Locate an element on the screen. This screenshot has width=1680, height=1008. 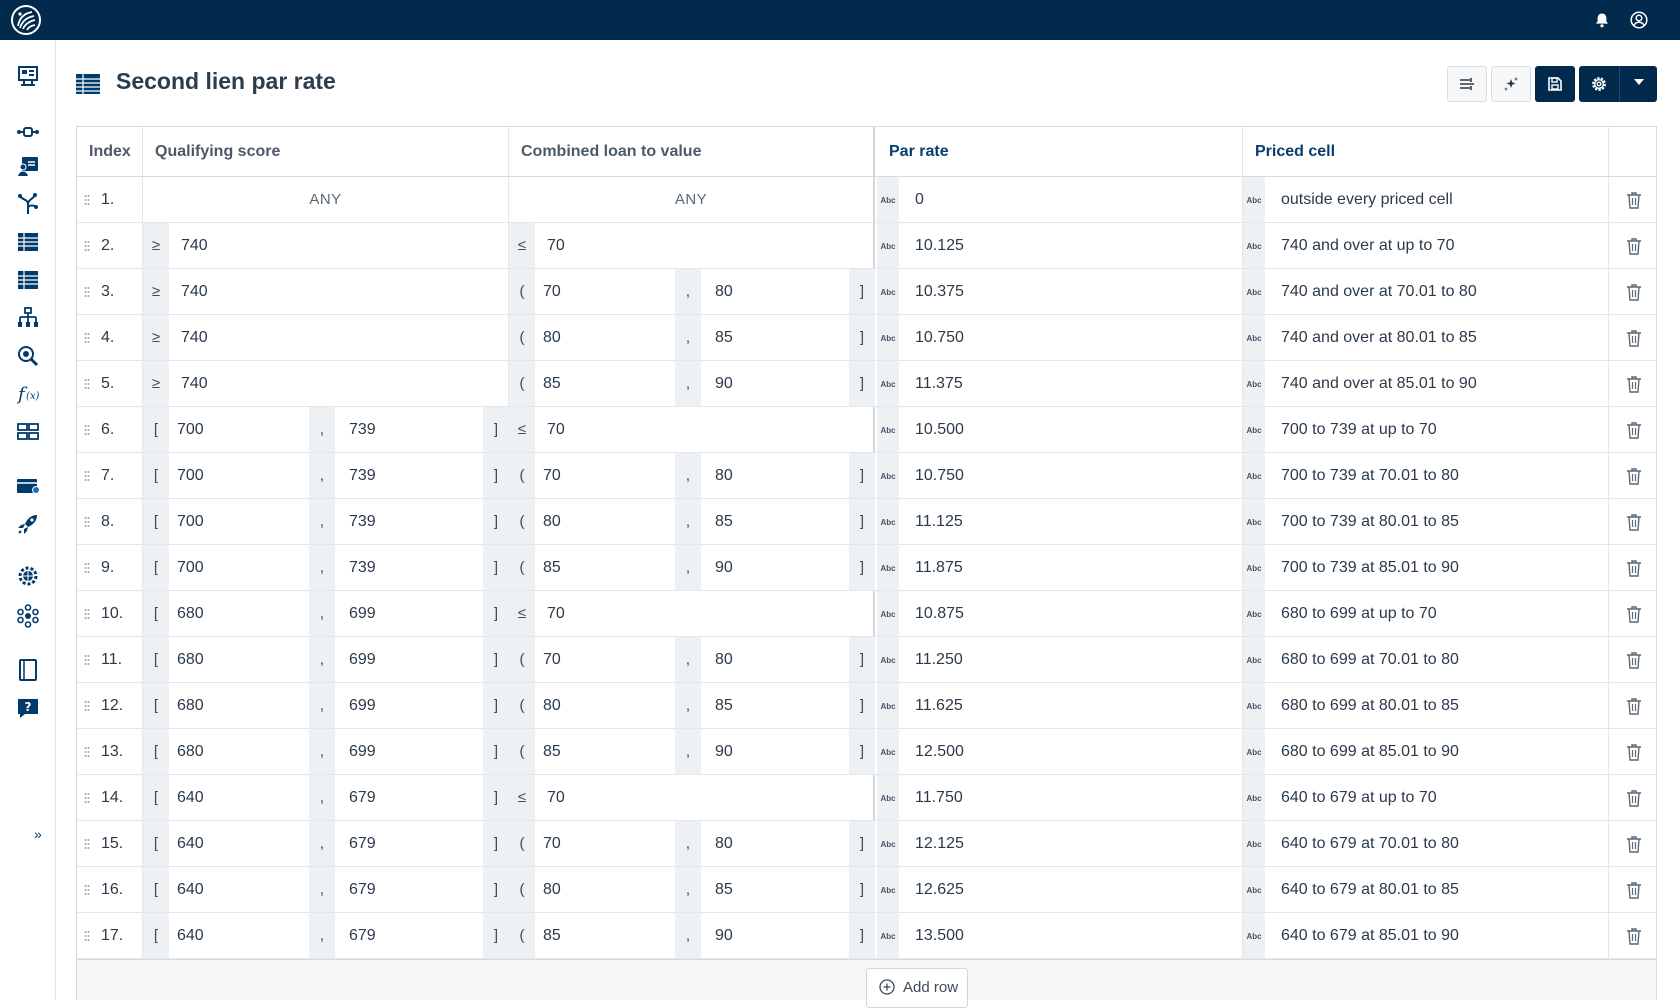
par-rate-value: 10.875 is located at coordinates (939, 613).